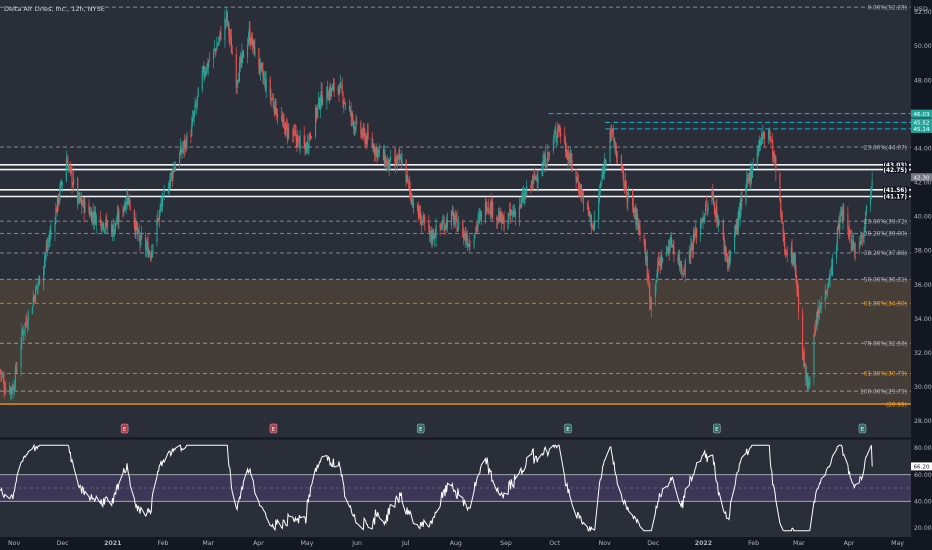 The image size is (932, 550). What do you see at coordinates (923, 251) in the screenshot?
I see `price-tick-label: 38.00` at bounding box center [923, 251].